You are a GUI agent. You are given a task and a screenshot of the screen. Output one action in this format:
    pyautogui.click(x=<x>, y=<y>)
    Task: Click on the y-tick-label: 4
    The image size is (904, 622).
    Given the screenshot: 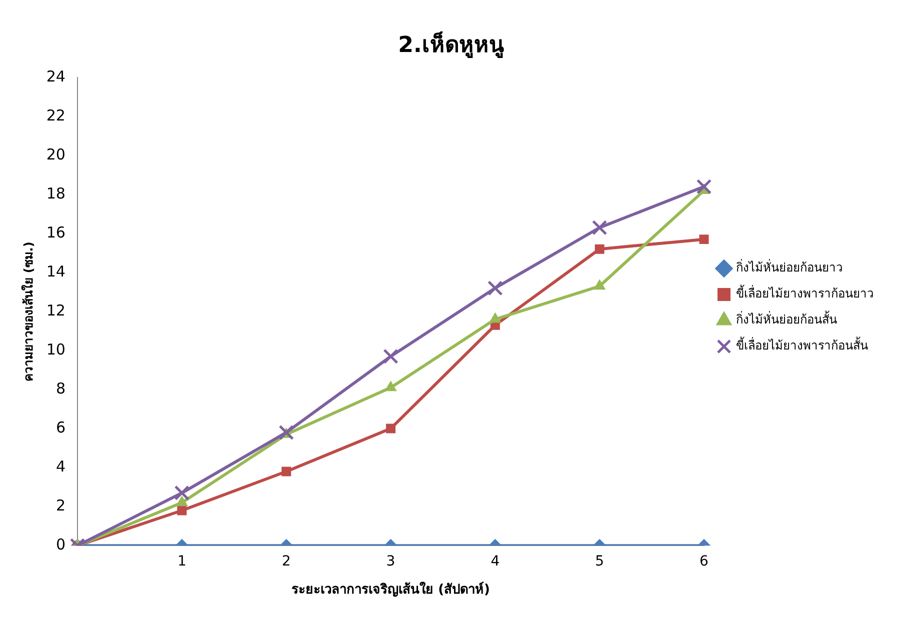 What is the action you would take?
    pyautogui.click(x=61, y=466)
    